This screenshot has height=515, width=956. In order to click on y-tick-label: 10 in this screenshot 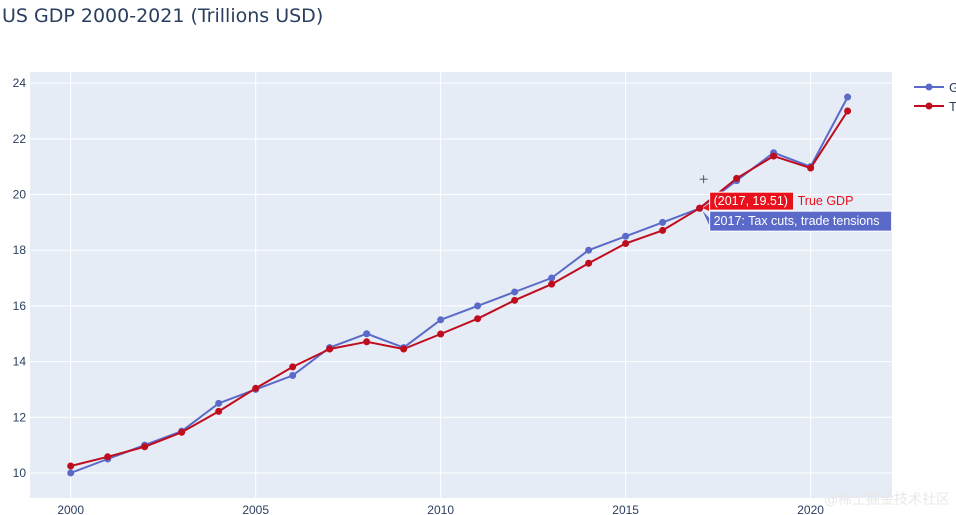, I will do `click(20, 473)`.